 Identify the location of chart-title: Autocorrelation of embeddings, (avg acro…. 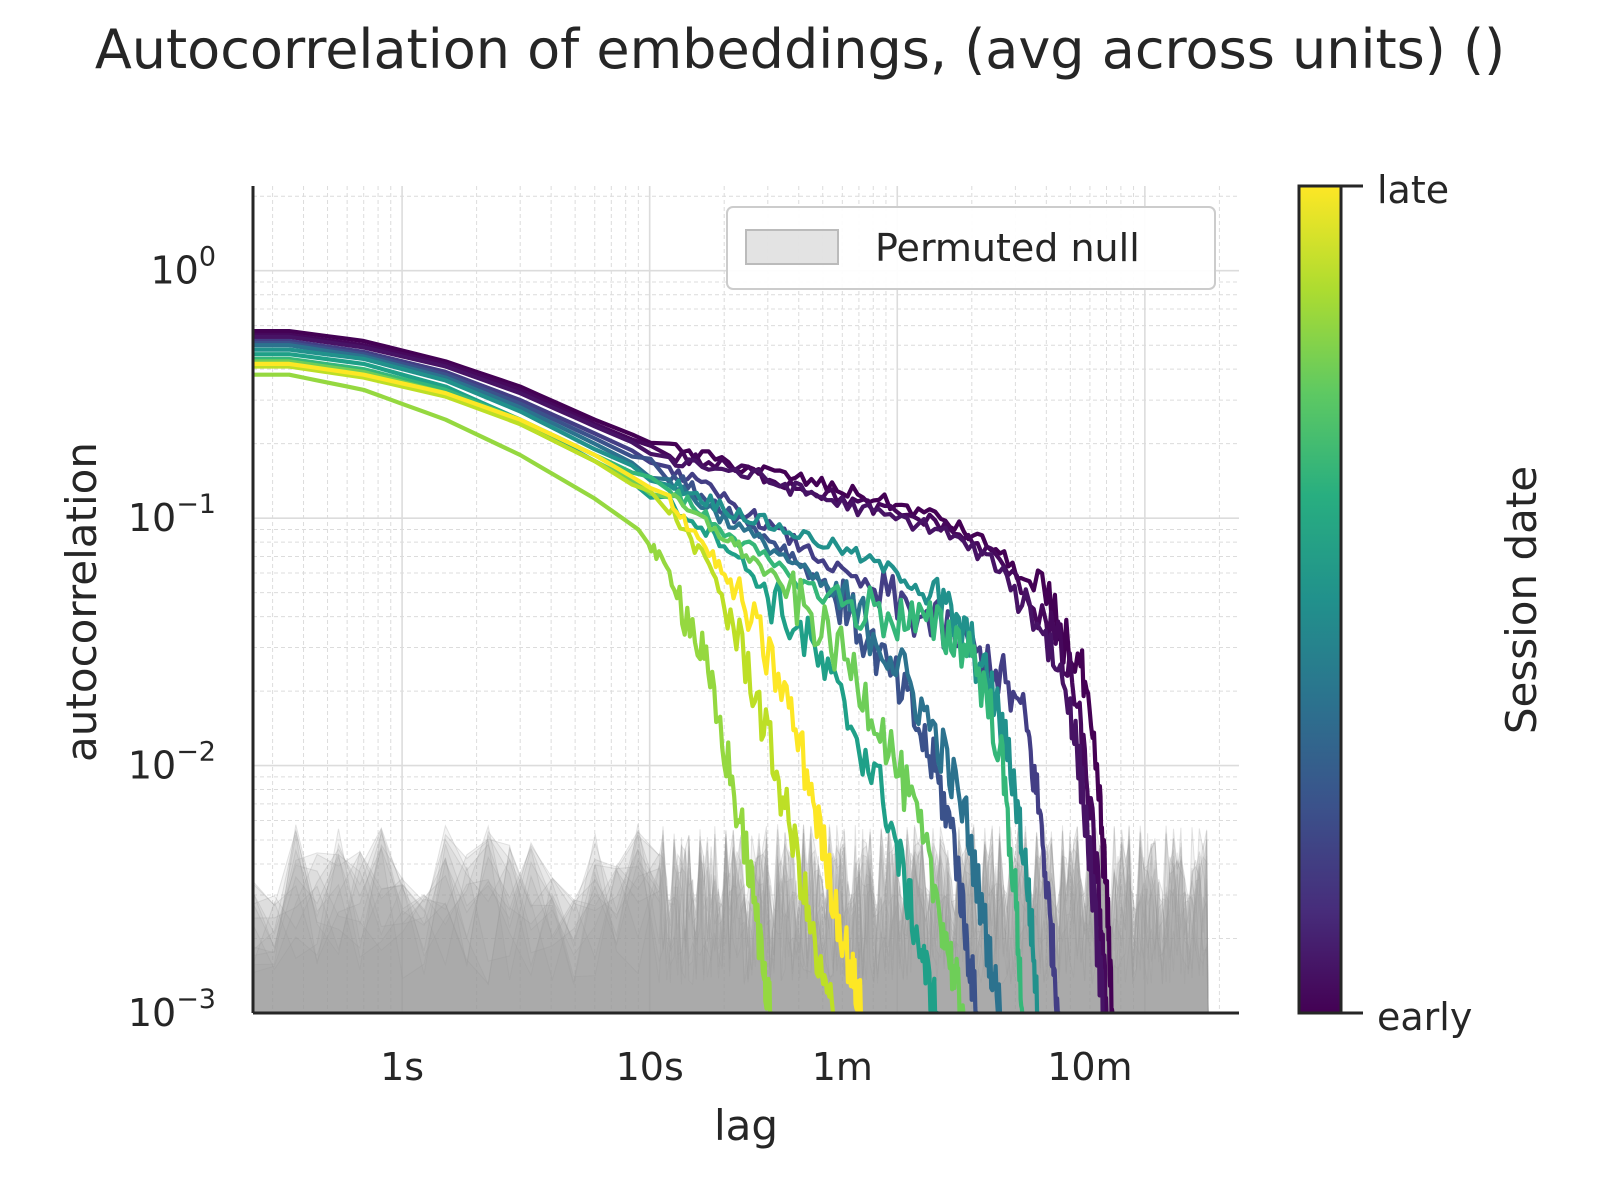
(800, 49).